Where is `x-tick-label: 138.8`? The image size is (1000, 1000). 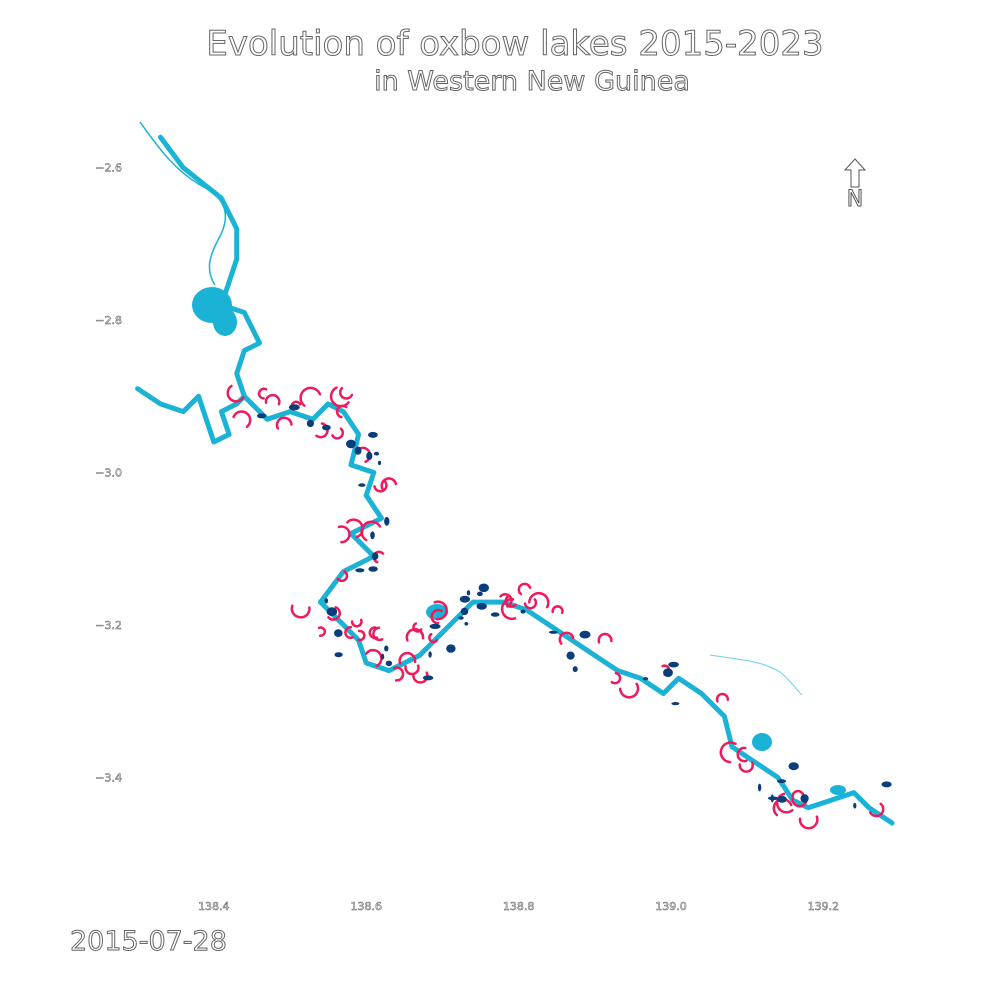 x-tick-label: 138.8 is located at coordinates (519, 906).